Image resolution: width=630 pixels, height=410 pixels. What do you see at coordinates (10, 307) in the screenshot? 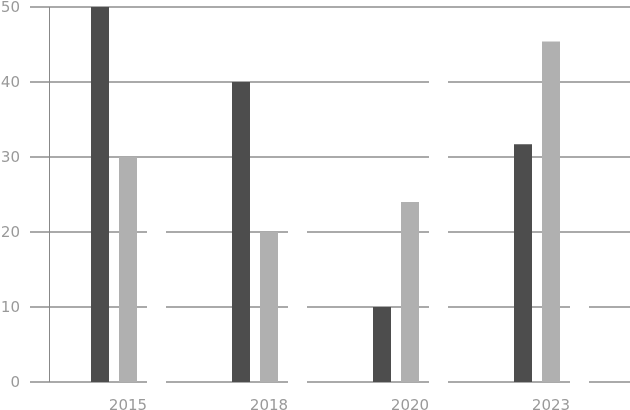
I see `y-tick-label: 10` at bounding box center [10, 307].